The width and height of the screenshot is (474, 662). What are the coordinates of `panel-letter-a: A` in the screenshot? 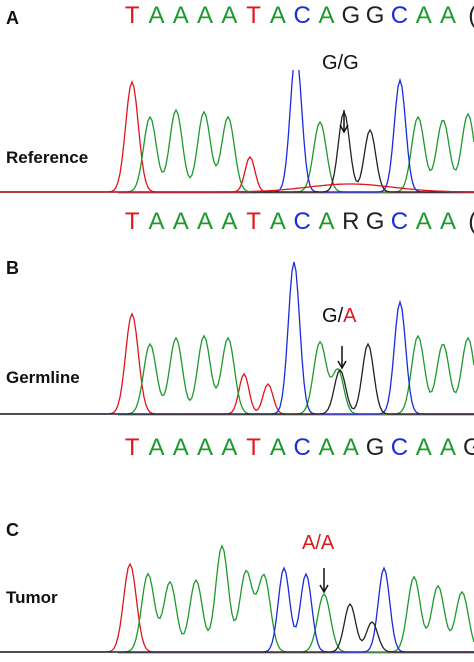 It's located at (12, 18).